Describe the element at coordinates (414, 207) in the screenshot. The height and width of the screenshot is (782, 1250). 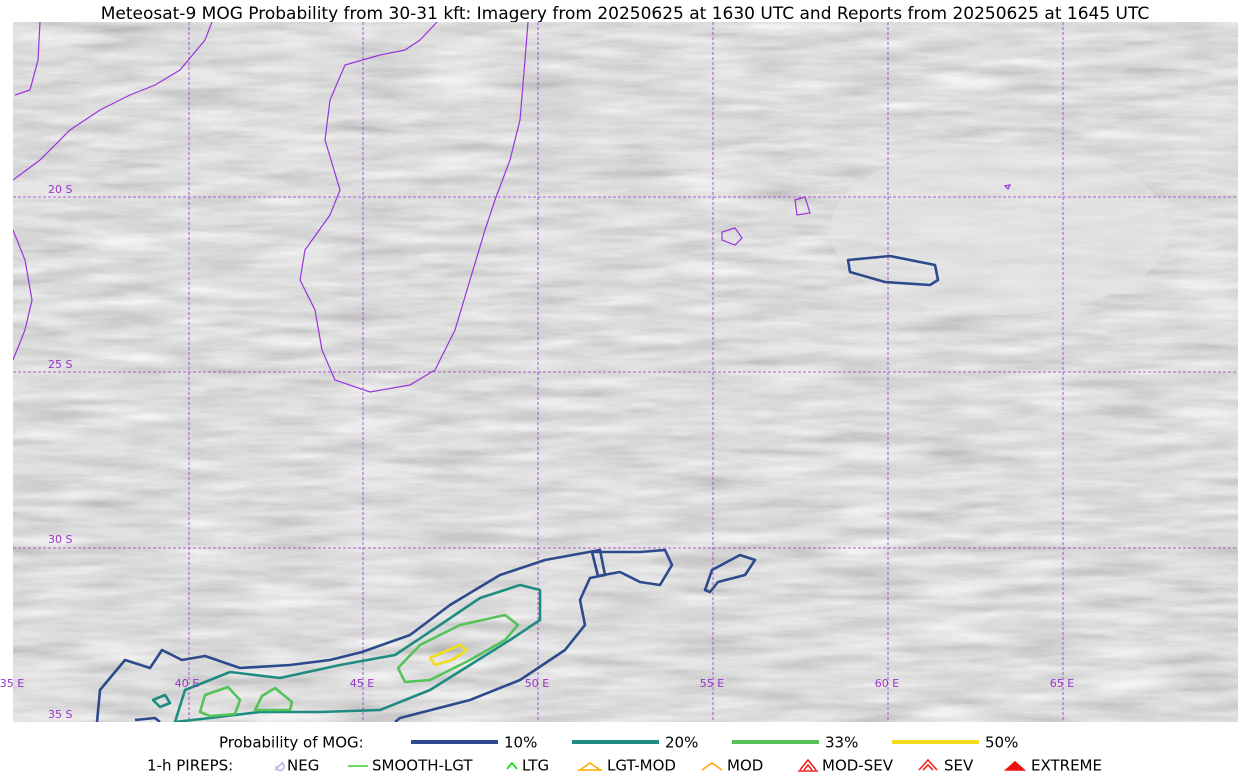
I see `madagascar-coast` at that location.